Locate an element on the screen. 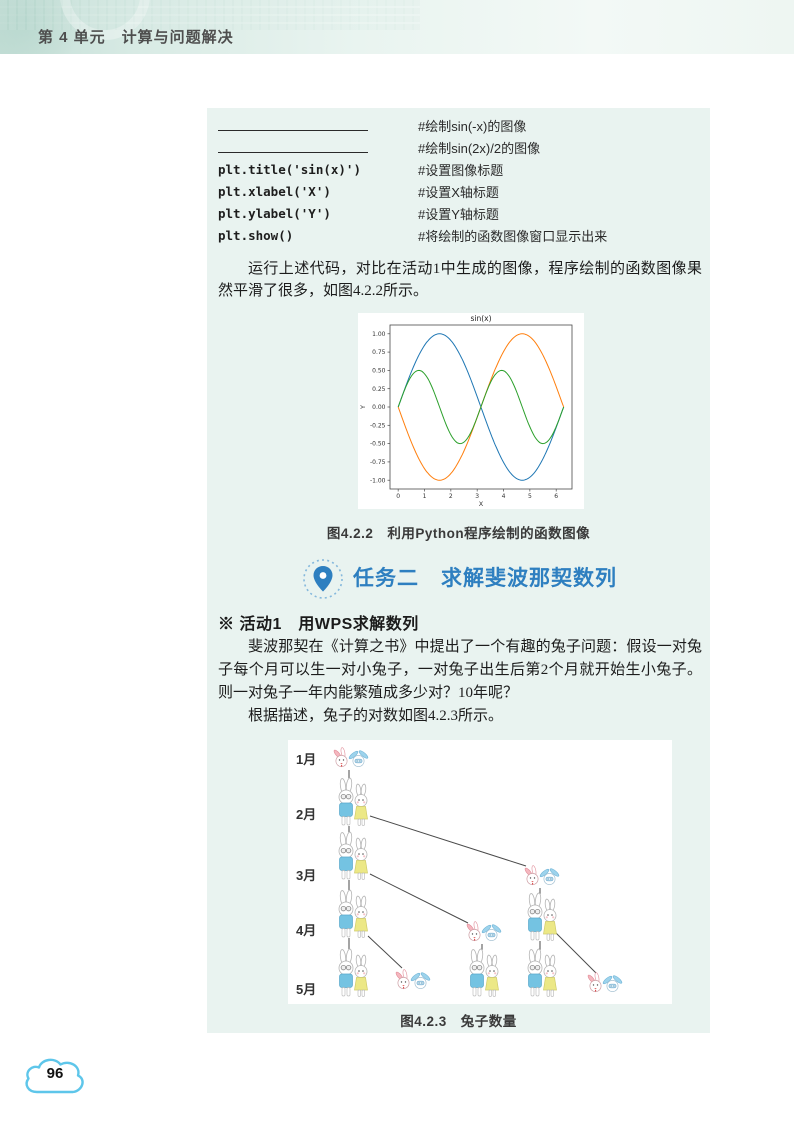  code-comment: #绘制sin(2x)/2的图像 is located at coordinates (479, 148).